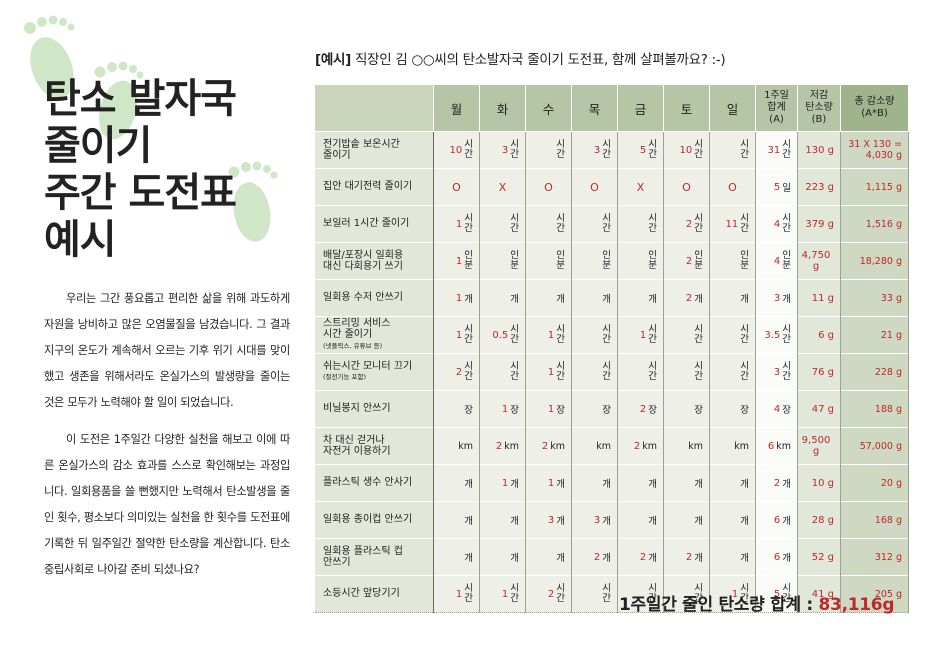 Image resolution: width=947 pixels, height=648 pixels. I want to click on unit-char: 간, so click(698, 339).